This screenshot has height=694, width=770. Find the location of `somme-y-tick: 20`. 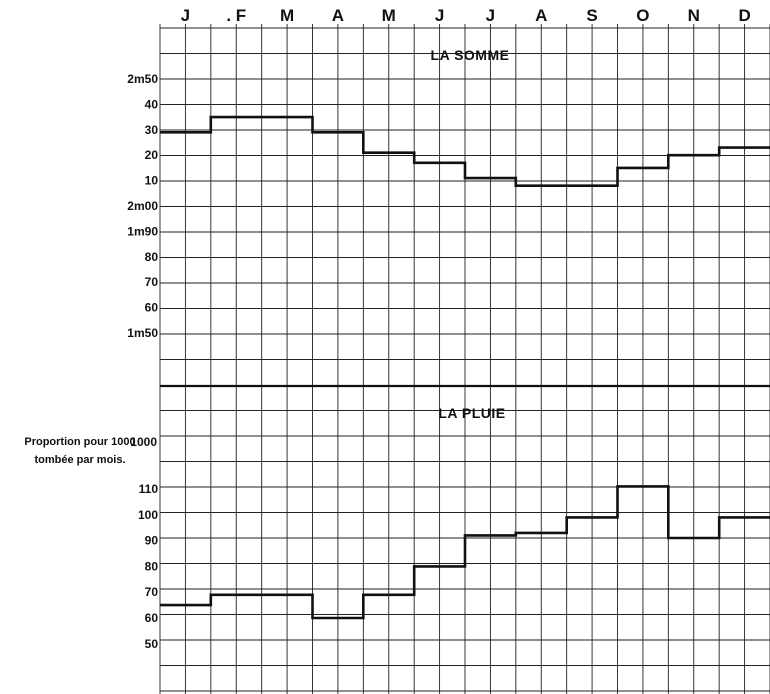

somme-y-tick: 20 is located at coordinates (152, 155).